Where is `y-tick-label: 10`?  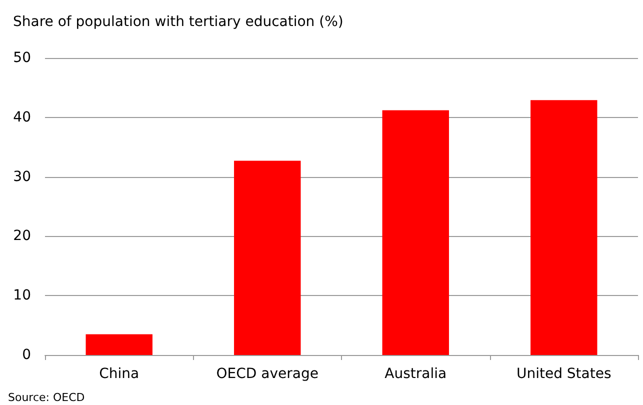
y-tick-label: 10 is located at coordinates (22, 296).